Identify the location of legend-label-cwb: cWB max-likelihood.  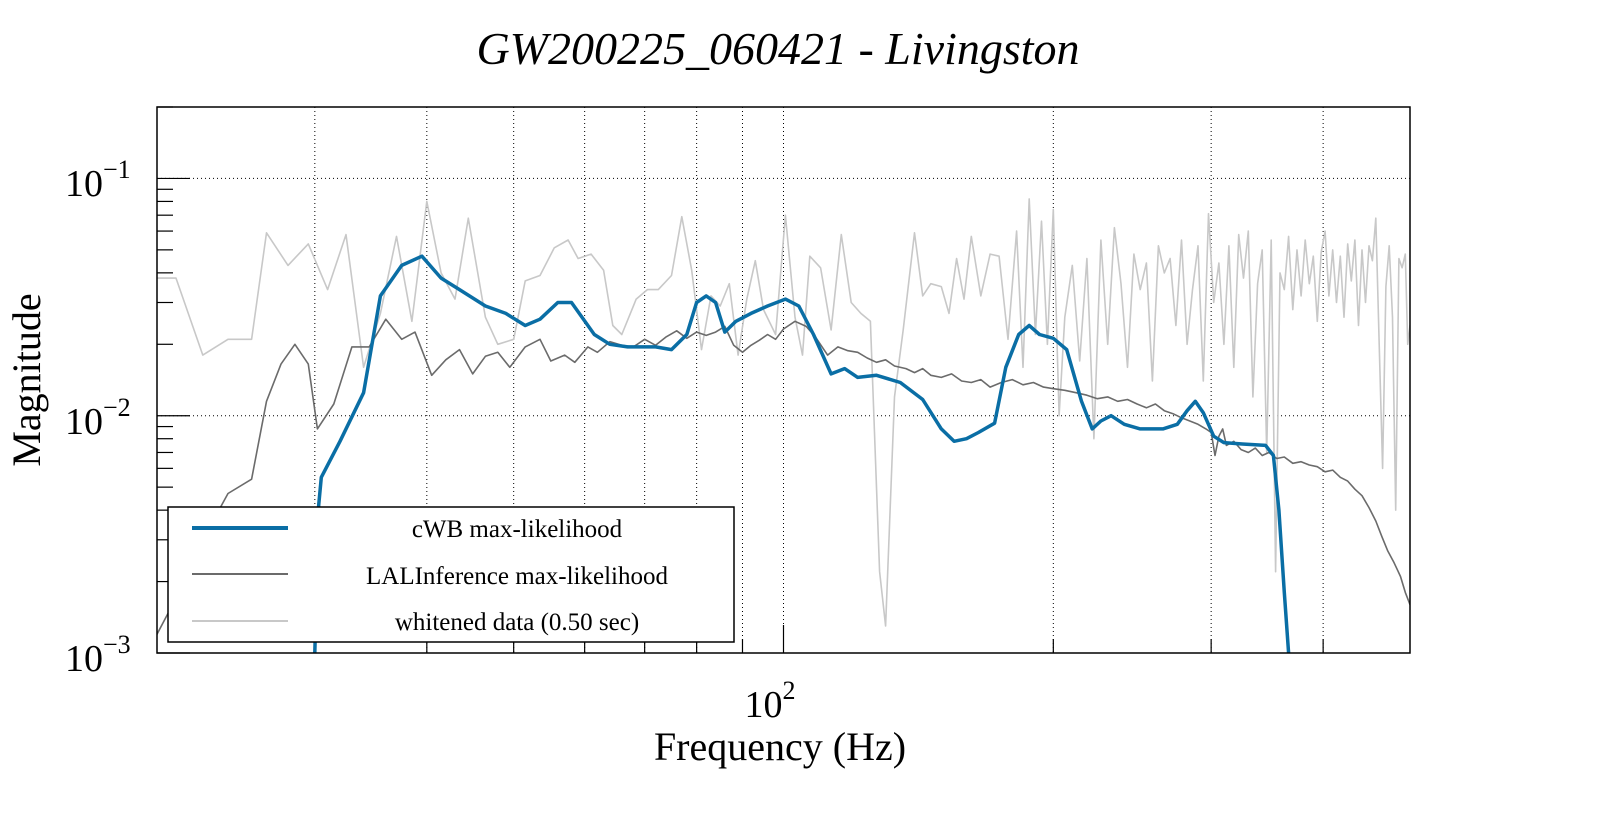
(517, 529).